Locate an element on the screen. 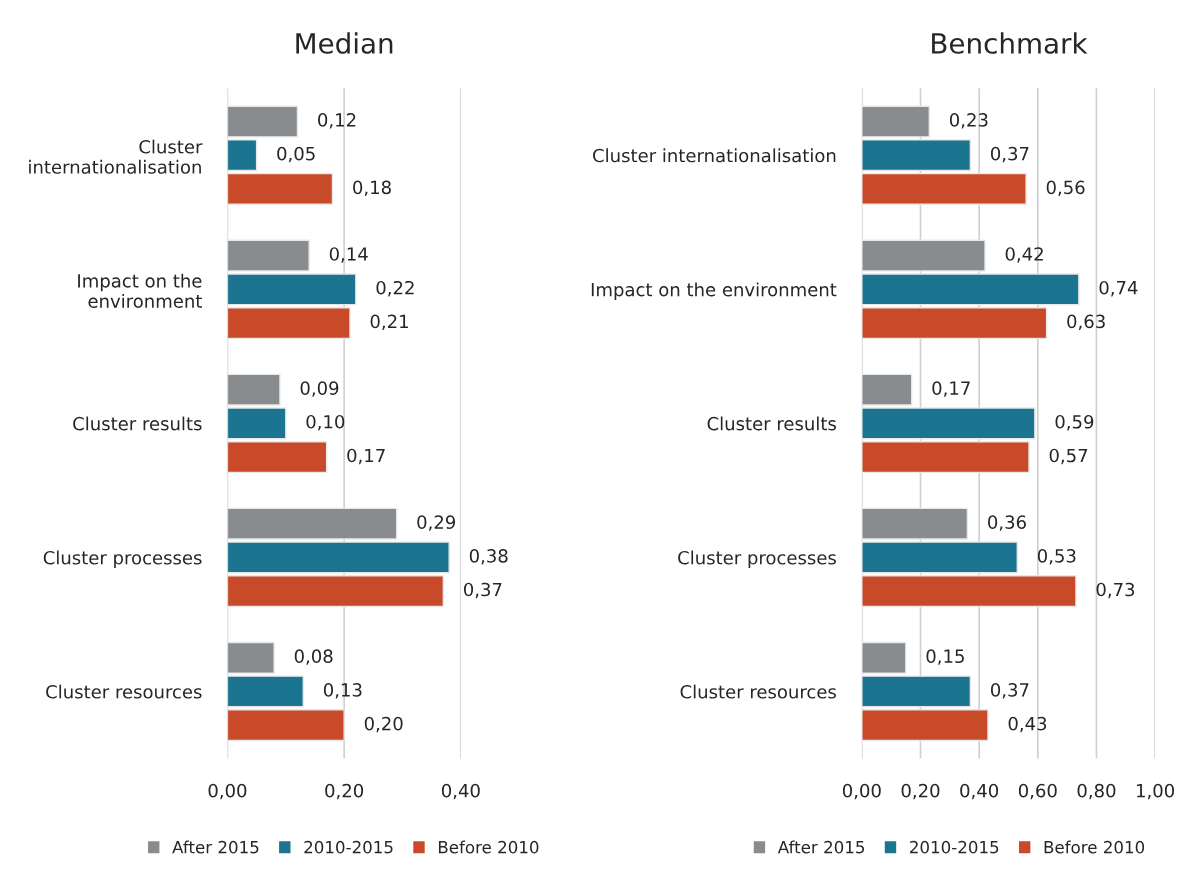  data-label: 0,63 is located at coordinates (1086, 322).